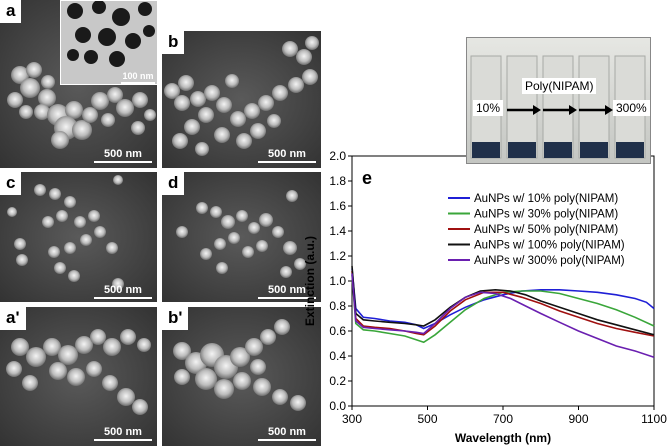 The height and width of the screenshot is (446, 669). What do you see at coordinates (123, 162) in the screenshot?
I see `scale-bar-a-line` at bounding box center [123, 162].